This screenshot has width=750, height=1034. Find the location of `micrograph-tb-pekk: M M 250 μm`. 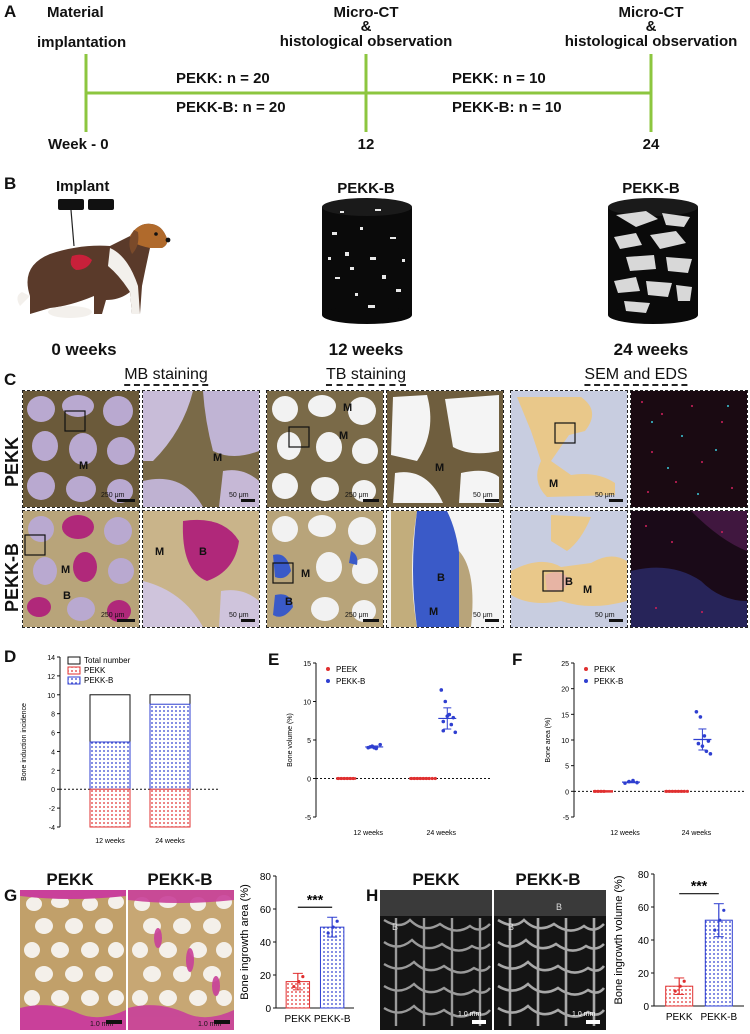

micrograph-tb-pekk: M M 250 μm is located at coordinates (325, 449).